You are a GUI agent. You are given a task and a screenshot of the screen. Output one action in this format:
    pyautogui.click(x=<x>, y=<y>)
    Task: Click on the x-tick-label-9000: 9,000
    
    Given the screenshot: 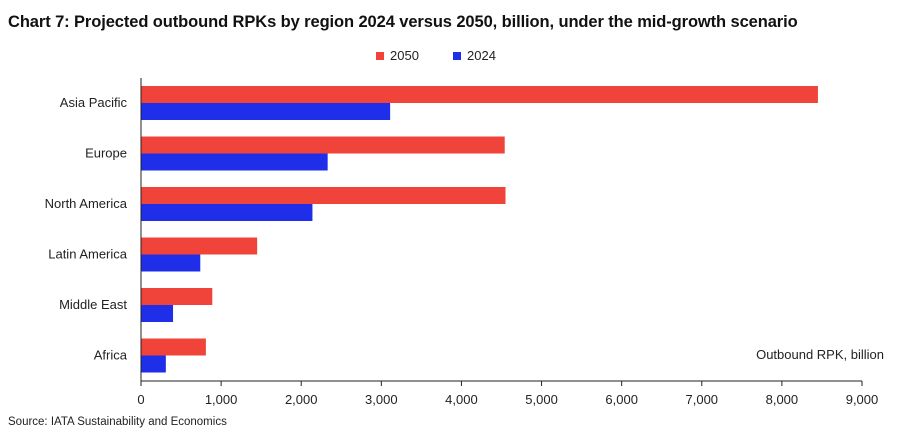 What is the action you would take?
    pyautogui.click(x=862, y=399)
    